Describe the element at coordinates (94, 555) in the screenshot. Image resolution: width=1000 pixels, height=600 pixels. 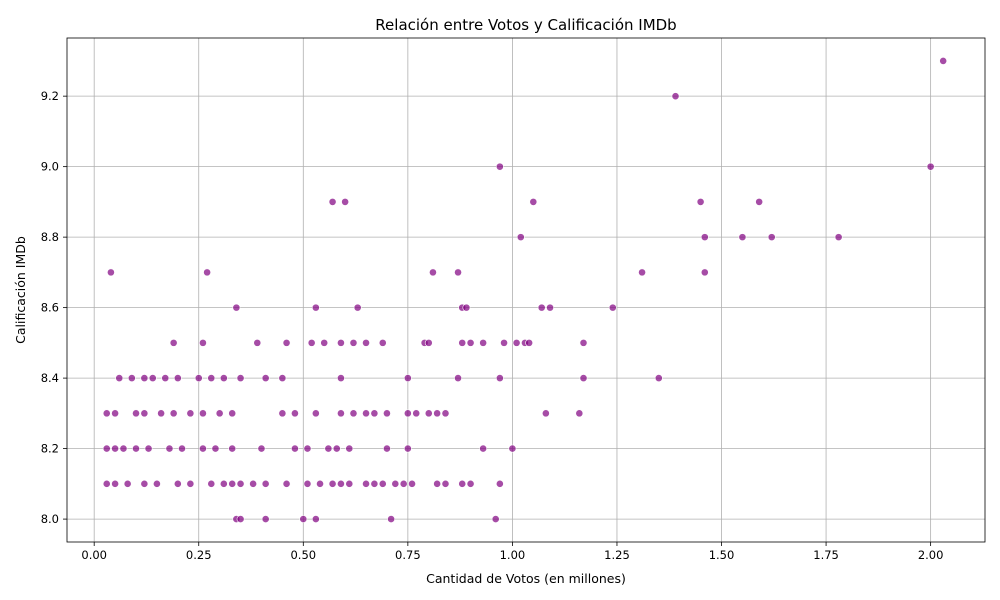
I see `x-tick-label: 0.00` at that location.